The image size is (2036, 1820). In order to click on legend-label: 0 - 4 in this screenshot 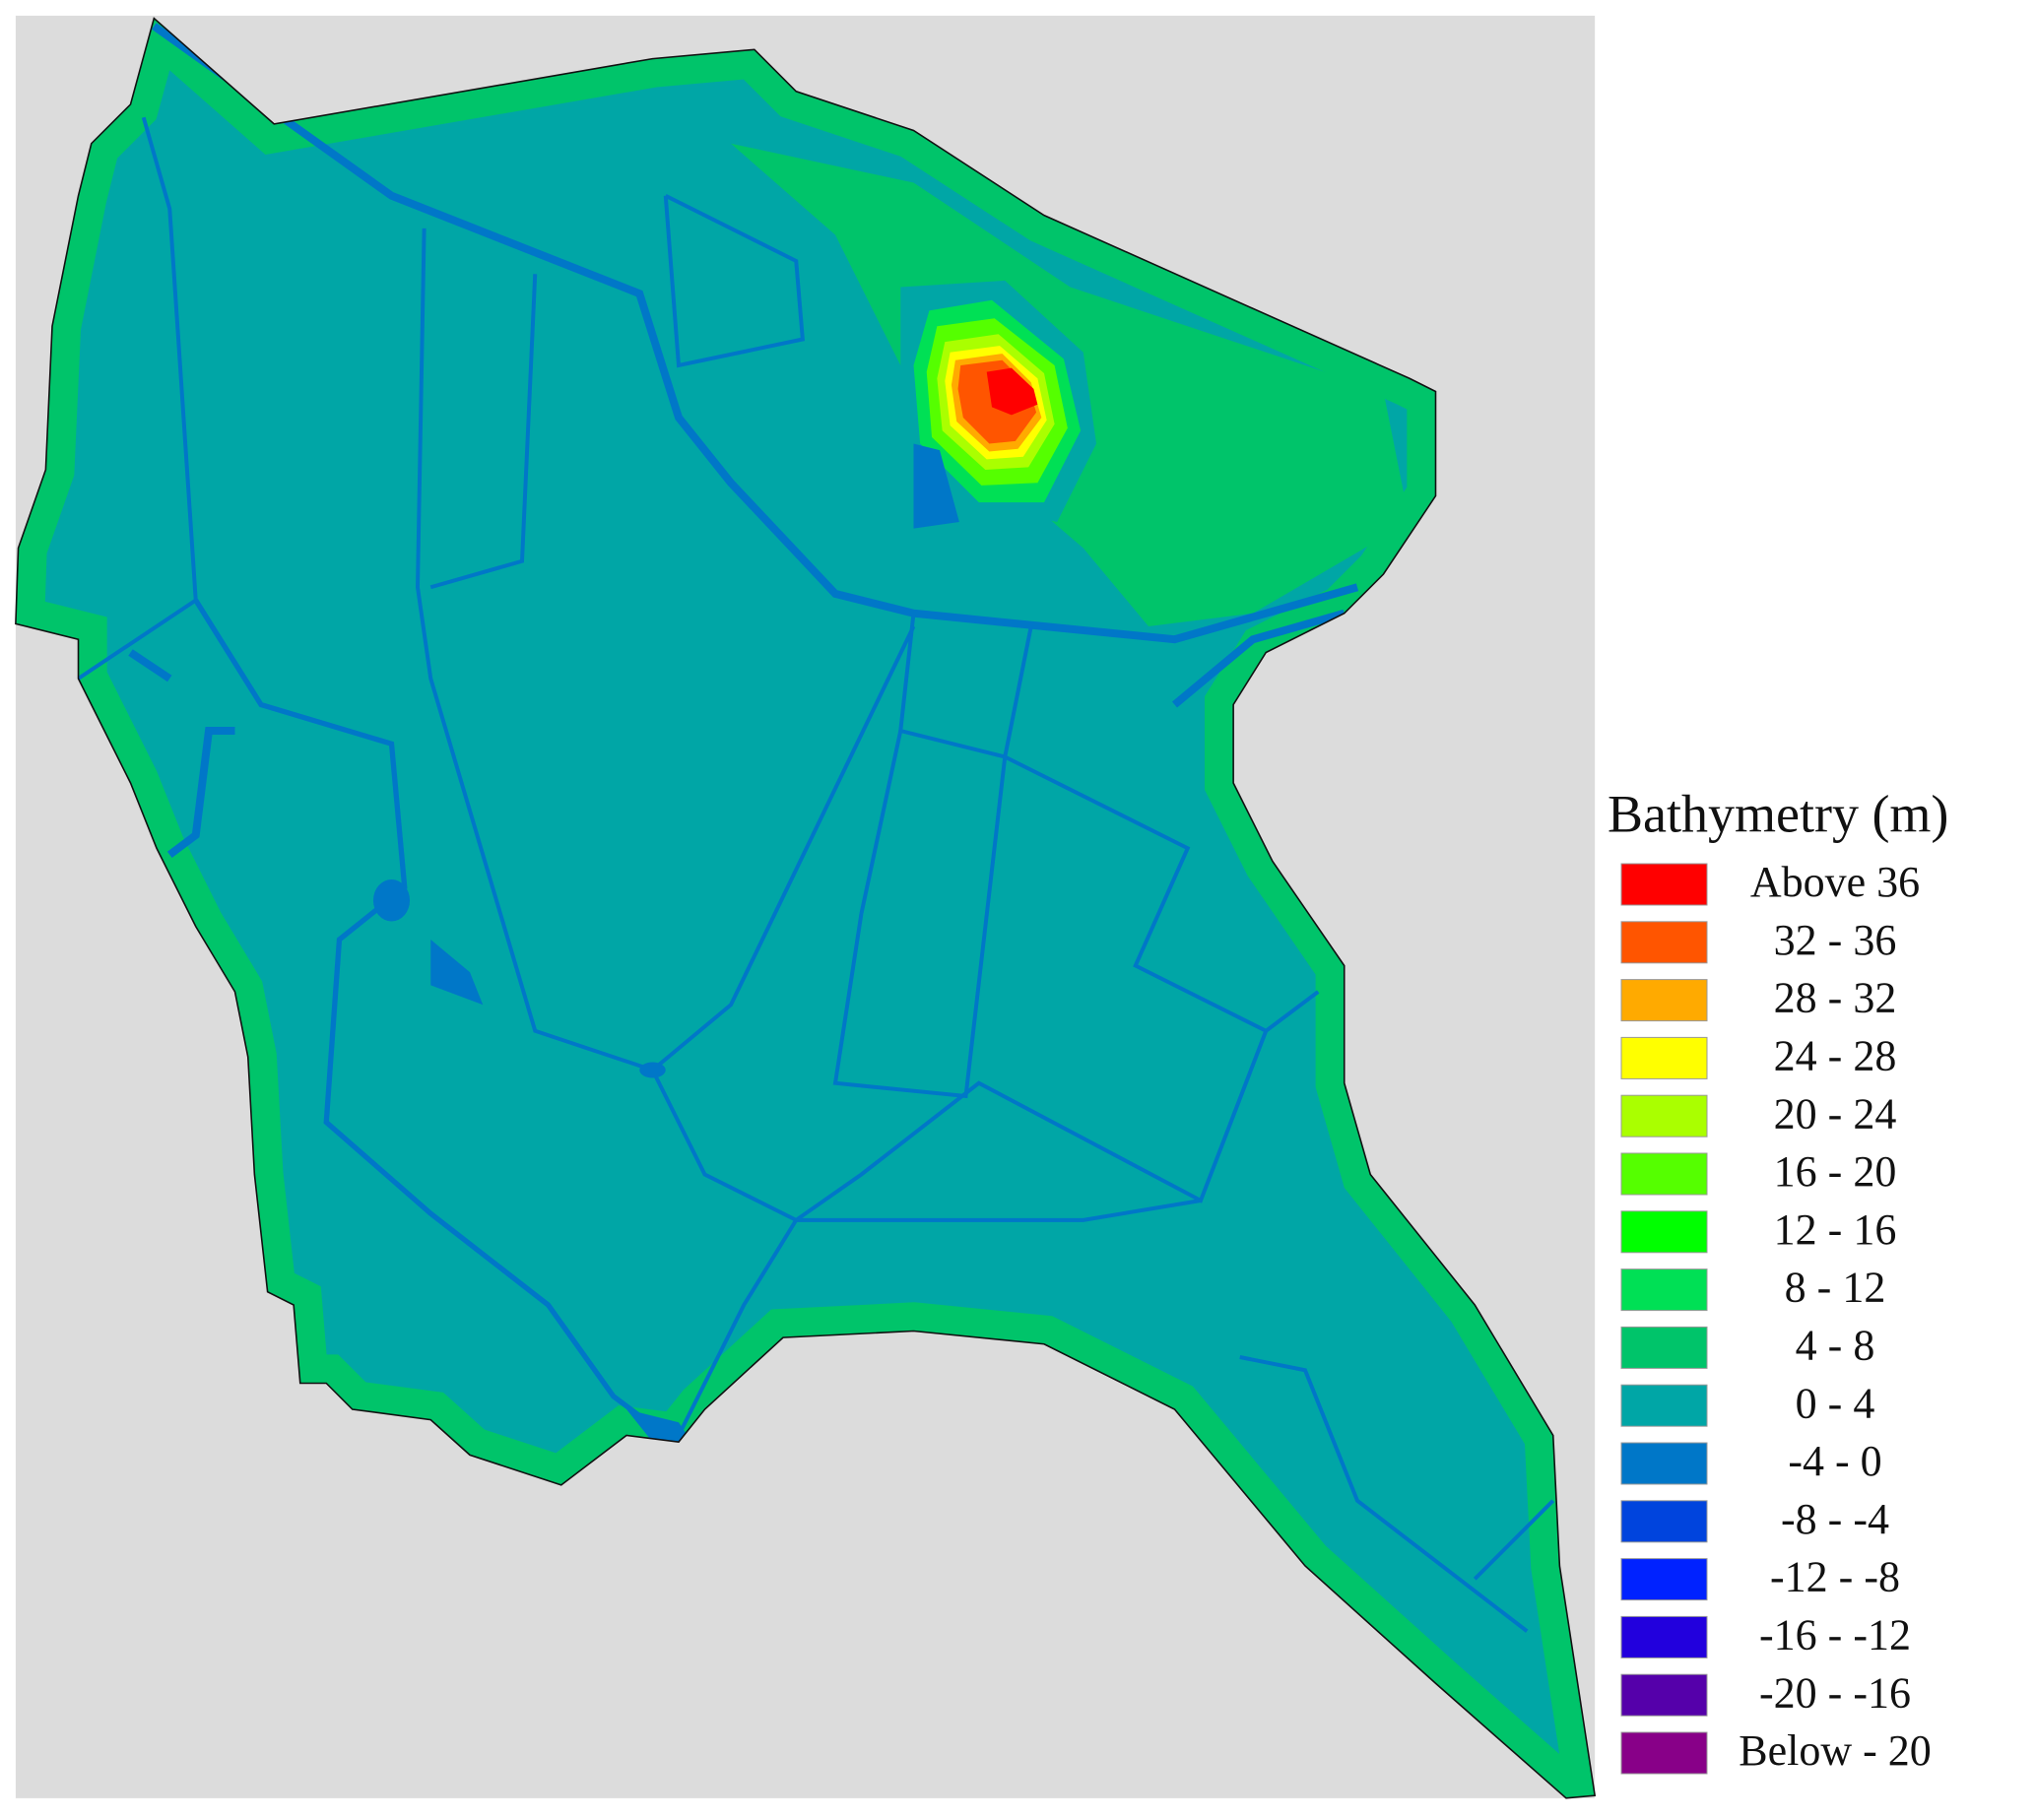, I will do `click(1836, 1403)`.